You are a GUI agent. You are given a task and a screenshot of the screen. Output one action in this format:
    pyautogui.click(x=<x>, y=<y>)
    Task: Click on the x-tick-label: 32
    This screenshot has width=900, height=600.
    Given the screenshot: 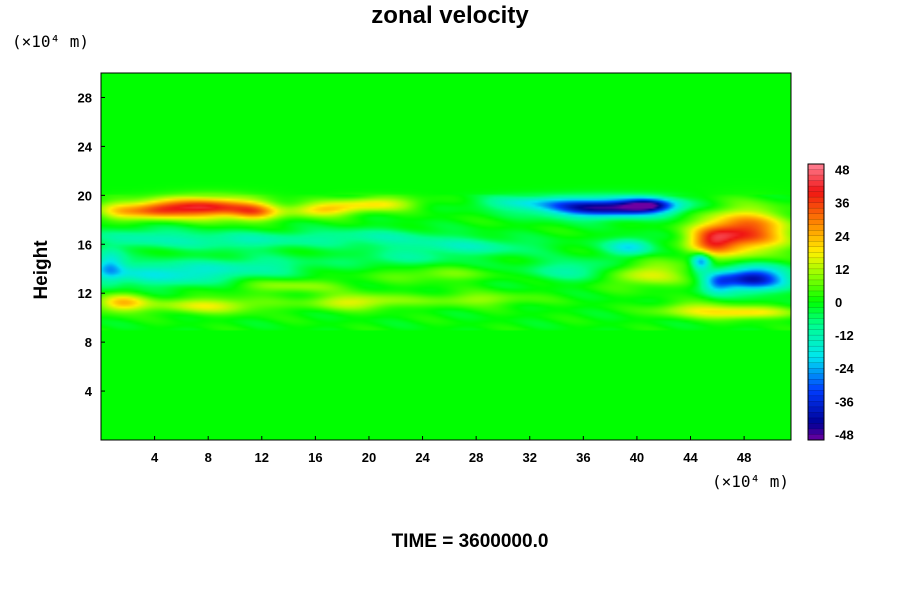 What is the action you would take?
    pyautogui.click(x=530, y=457)
    